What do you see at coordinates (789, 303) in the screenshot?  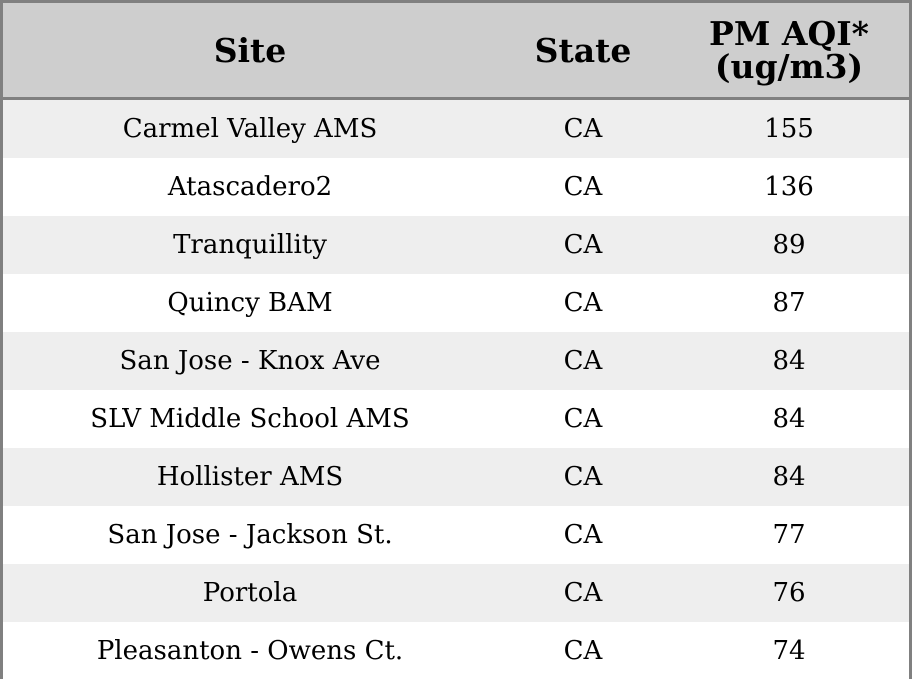 I see `cell-pm-aqi: 87` at bounding box center [789, 303].